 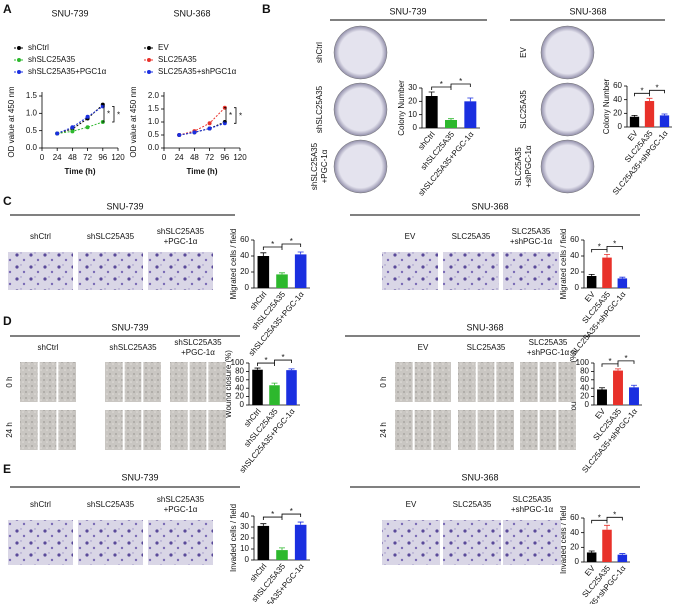 What do you see at coordinates (57, 157) in the screenshot?
I see `x-tick-label: 24` at bounding box center [57, 157].